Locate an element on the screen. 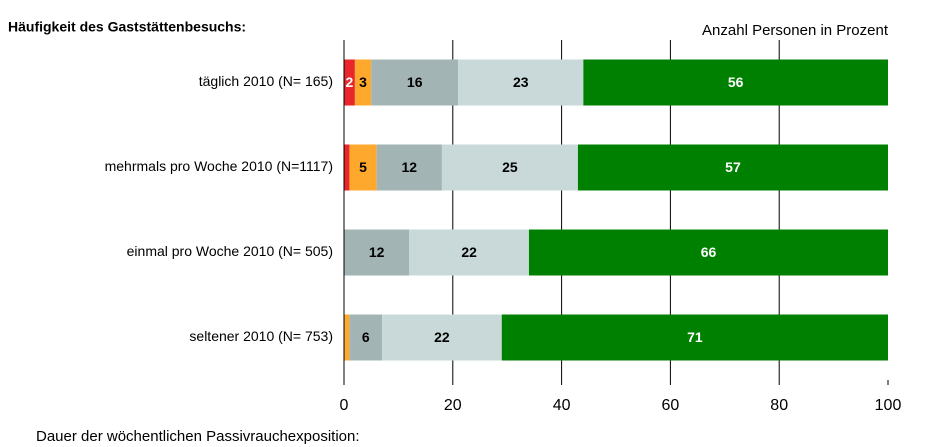 The image size is (951, 447). y-tick-label: mehrmals pro Woche 2010 (N=1117) is located at coordinates (219, 166).